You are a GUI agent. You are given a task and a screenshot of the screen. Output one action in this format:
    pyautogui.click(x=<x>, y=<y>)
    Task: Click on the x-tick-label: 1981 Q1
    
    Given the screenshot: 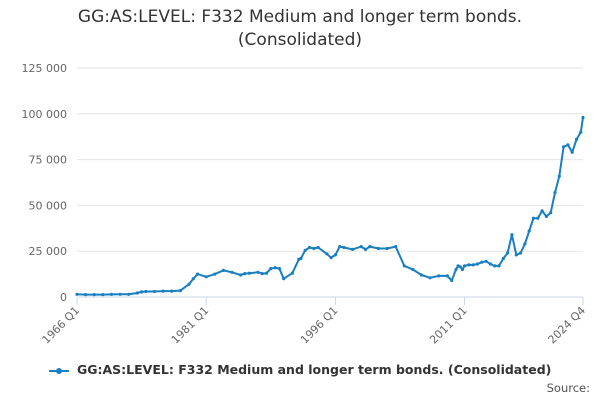 What is the action you would take?
    pyautogui.click(x=190, y=325)
    